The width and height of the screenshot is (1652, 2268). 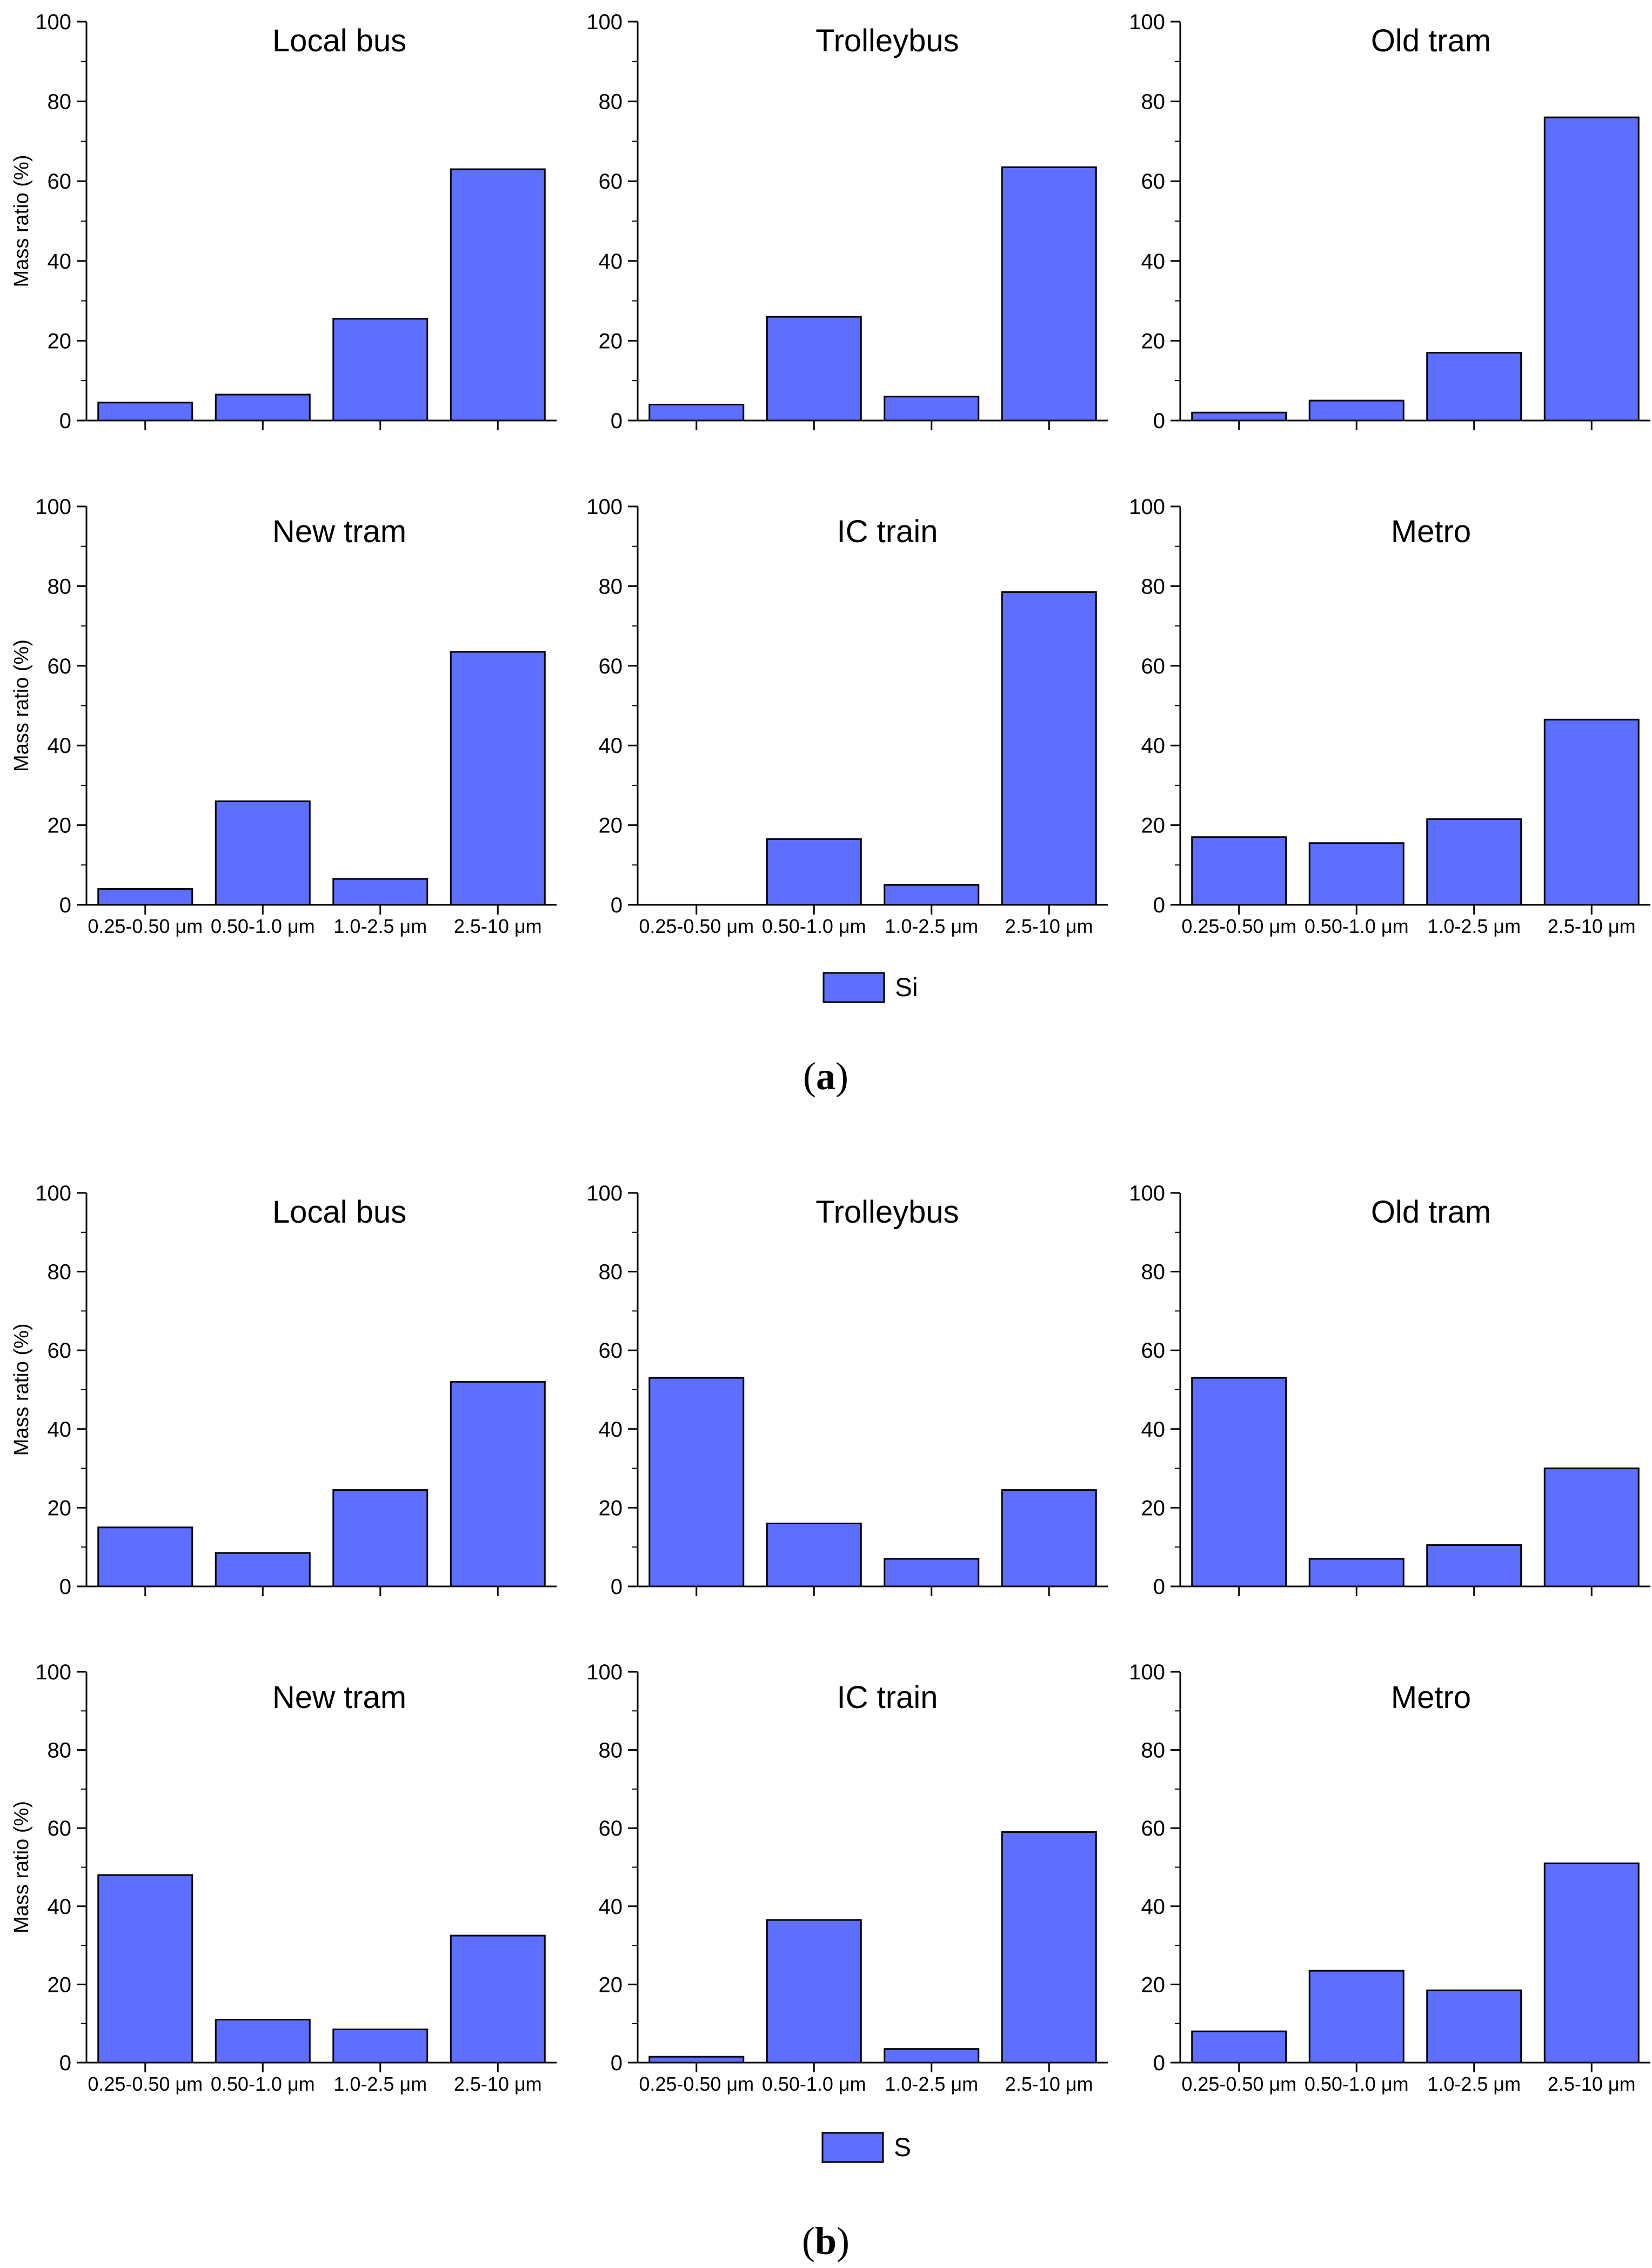 I want to click on legend-b: S, so click(x=866, y=2147).